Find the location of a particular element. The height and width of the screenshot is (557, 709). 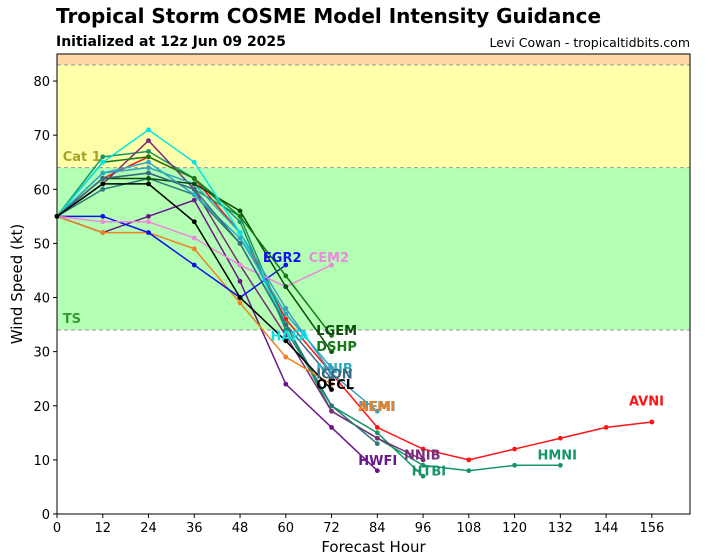

x-tick-label: 12 is located at coordinates (102, 528).